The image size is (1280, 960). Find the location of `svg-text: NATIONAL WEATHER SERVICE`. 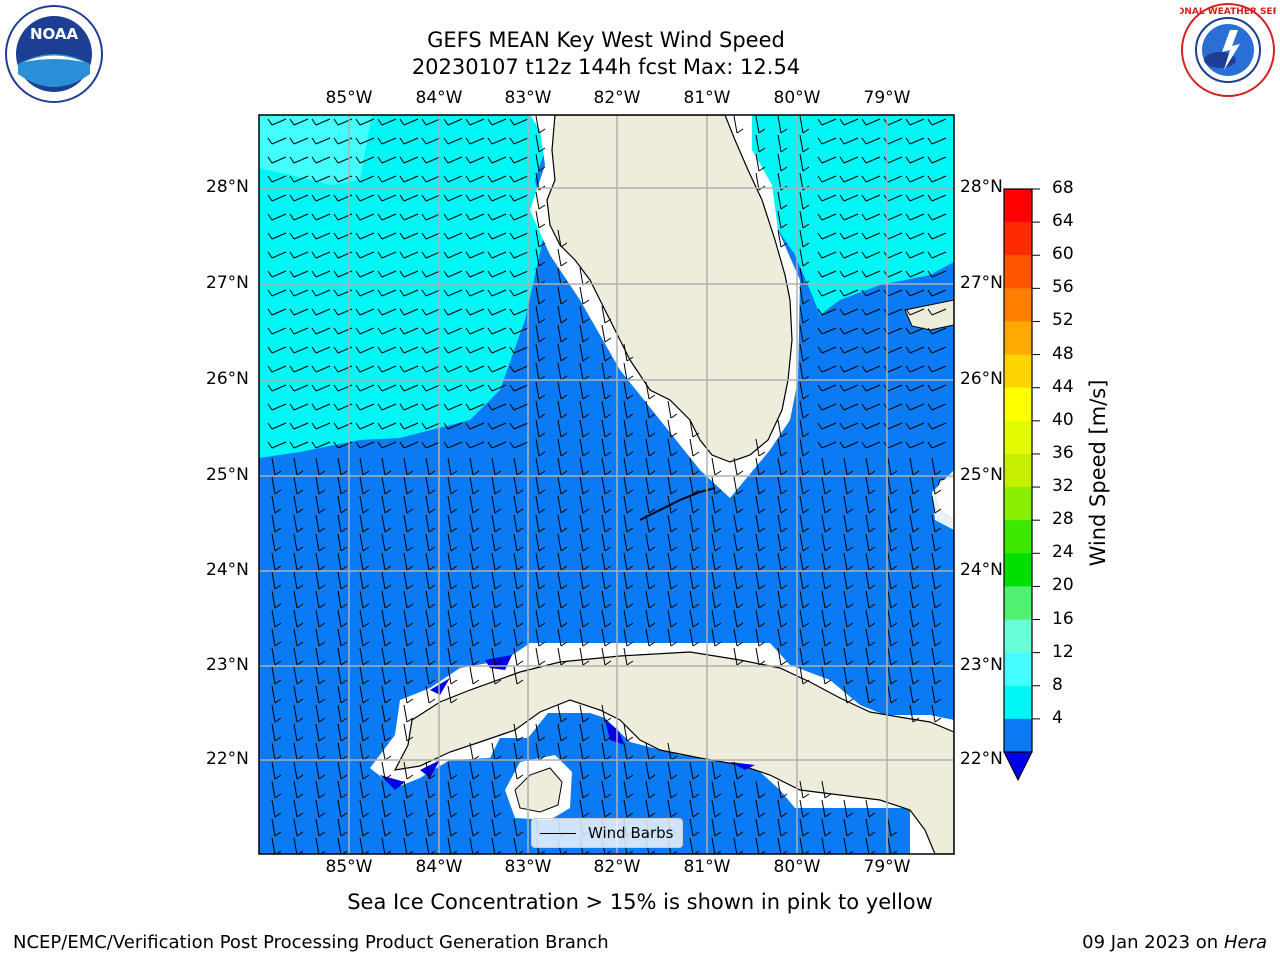

svg-text: NATIONAL WEATHER SERVICE is located at coordinates (1228, 12).